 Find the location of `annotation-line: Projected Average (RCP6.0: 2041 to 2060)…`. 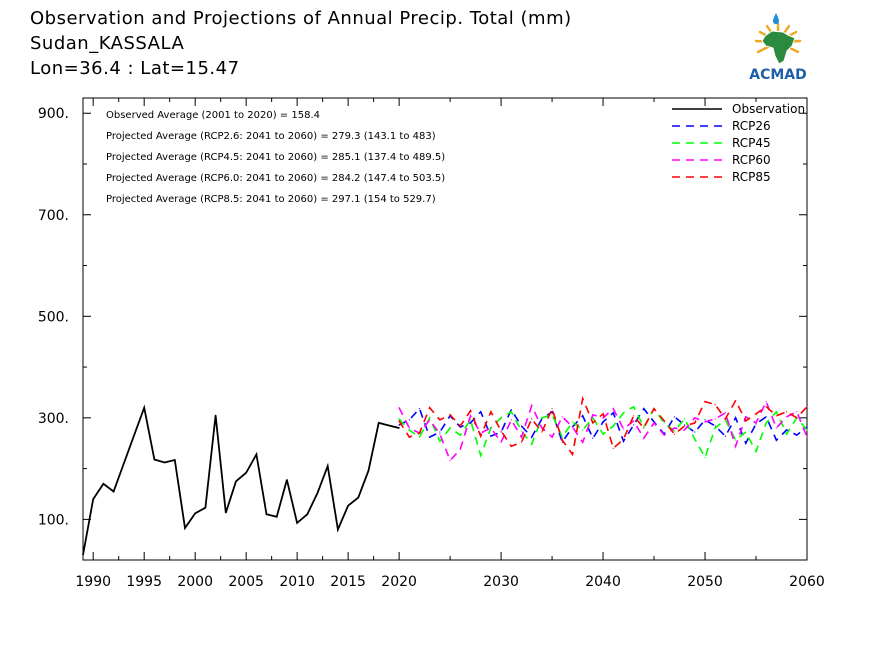

annotation-line: Projected Average (RCP6.0: 2041 to 2060)… is located at coordinates (275, 178).